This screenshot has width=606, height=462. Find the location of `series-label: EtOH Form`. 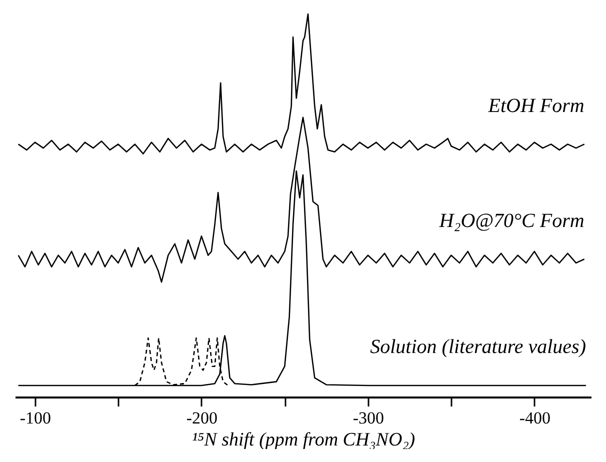

series-label: EtOH Form is located at coordinates (535, 105).